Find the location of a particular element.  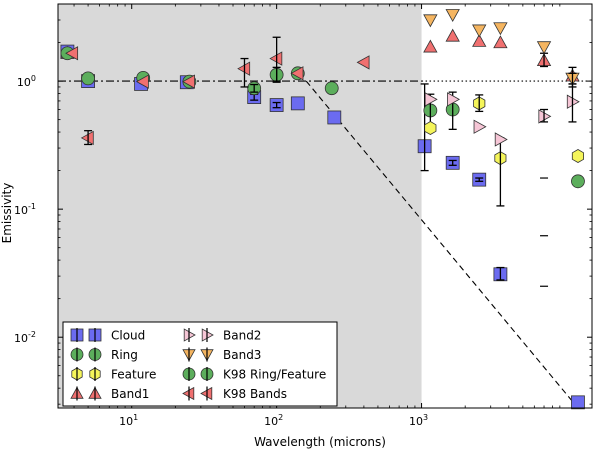

y-tick-label: 10⁻² is located at coordinates (25, 337).